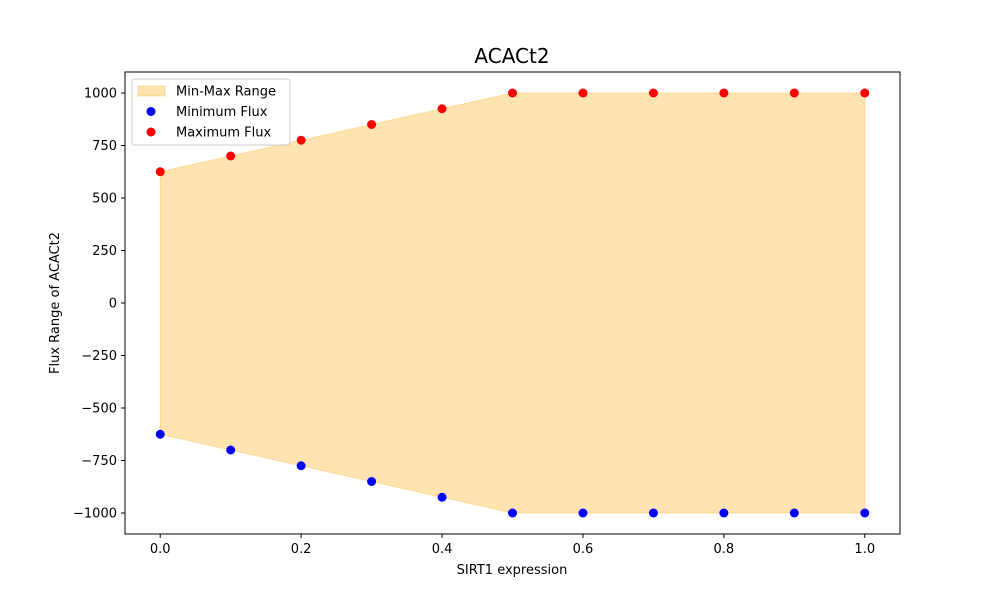 The image size is (1000, 600). I want to click on legend-marker-minimum-flux, so click(151, 111).